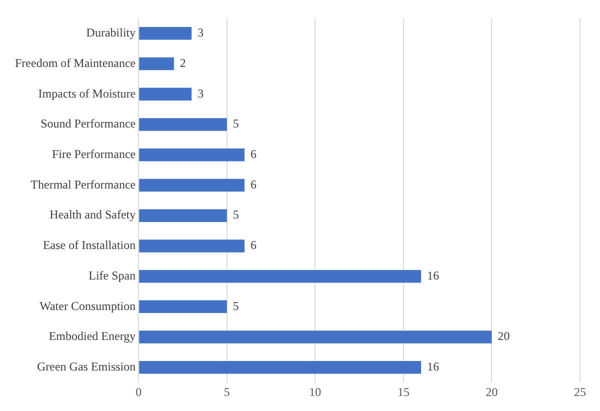 This screenshot has height=411, width=600. I want to click on y-tick-label: Thermal Performance, so click(83, 184).